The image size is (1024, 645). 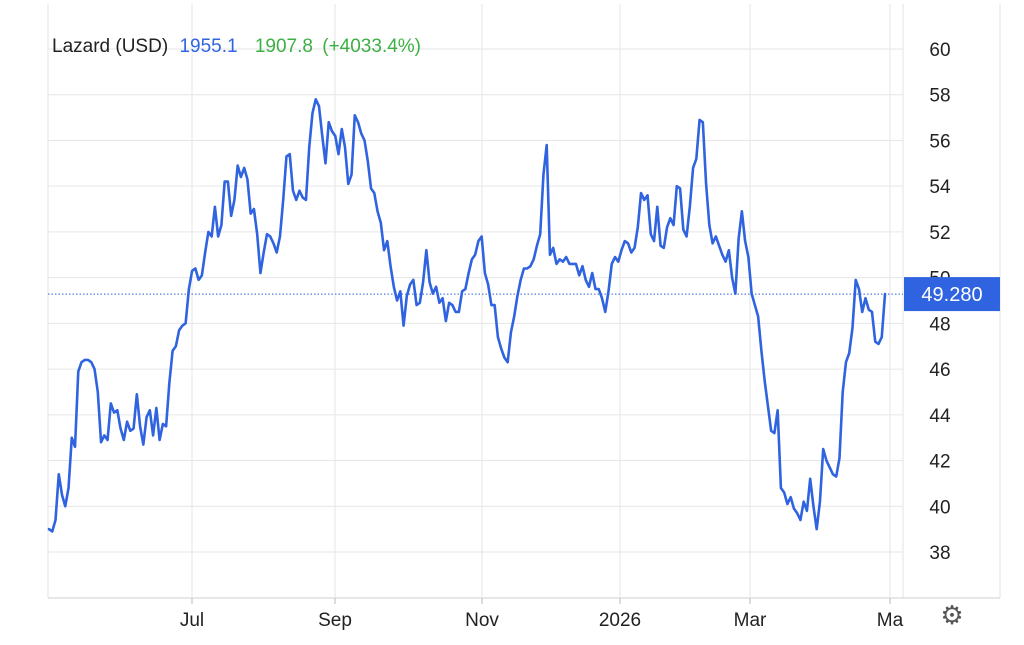 What do you see at coordinates (939, 324) in the screenshot?
I see `y-tick-label: 48` at bounding box center [939, 324].